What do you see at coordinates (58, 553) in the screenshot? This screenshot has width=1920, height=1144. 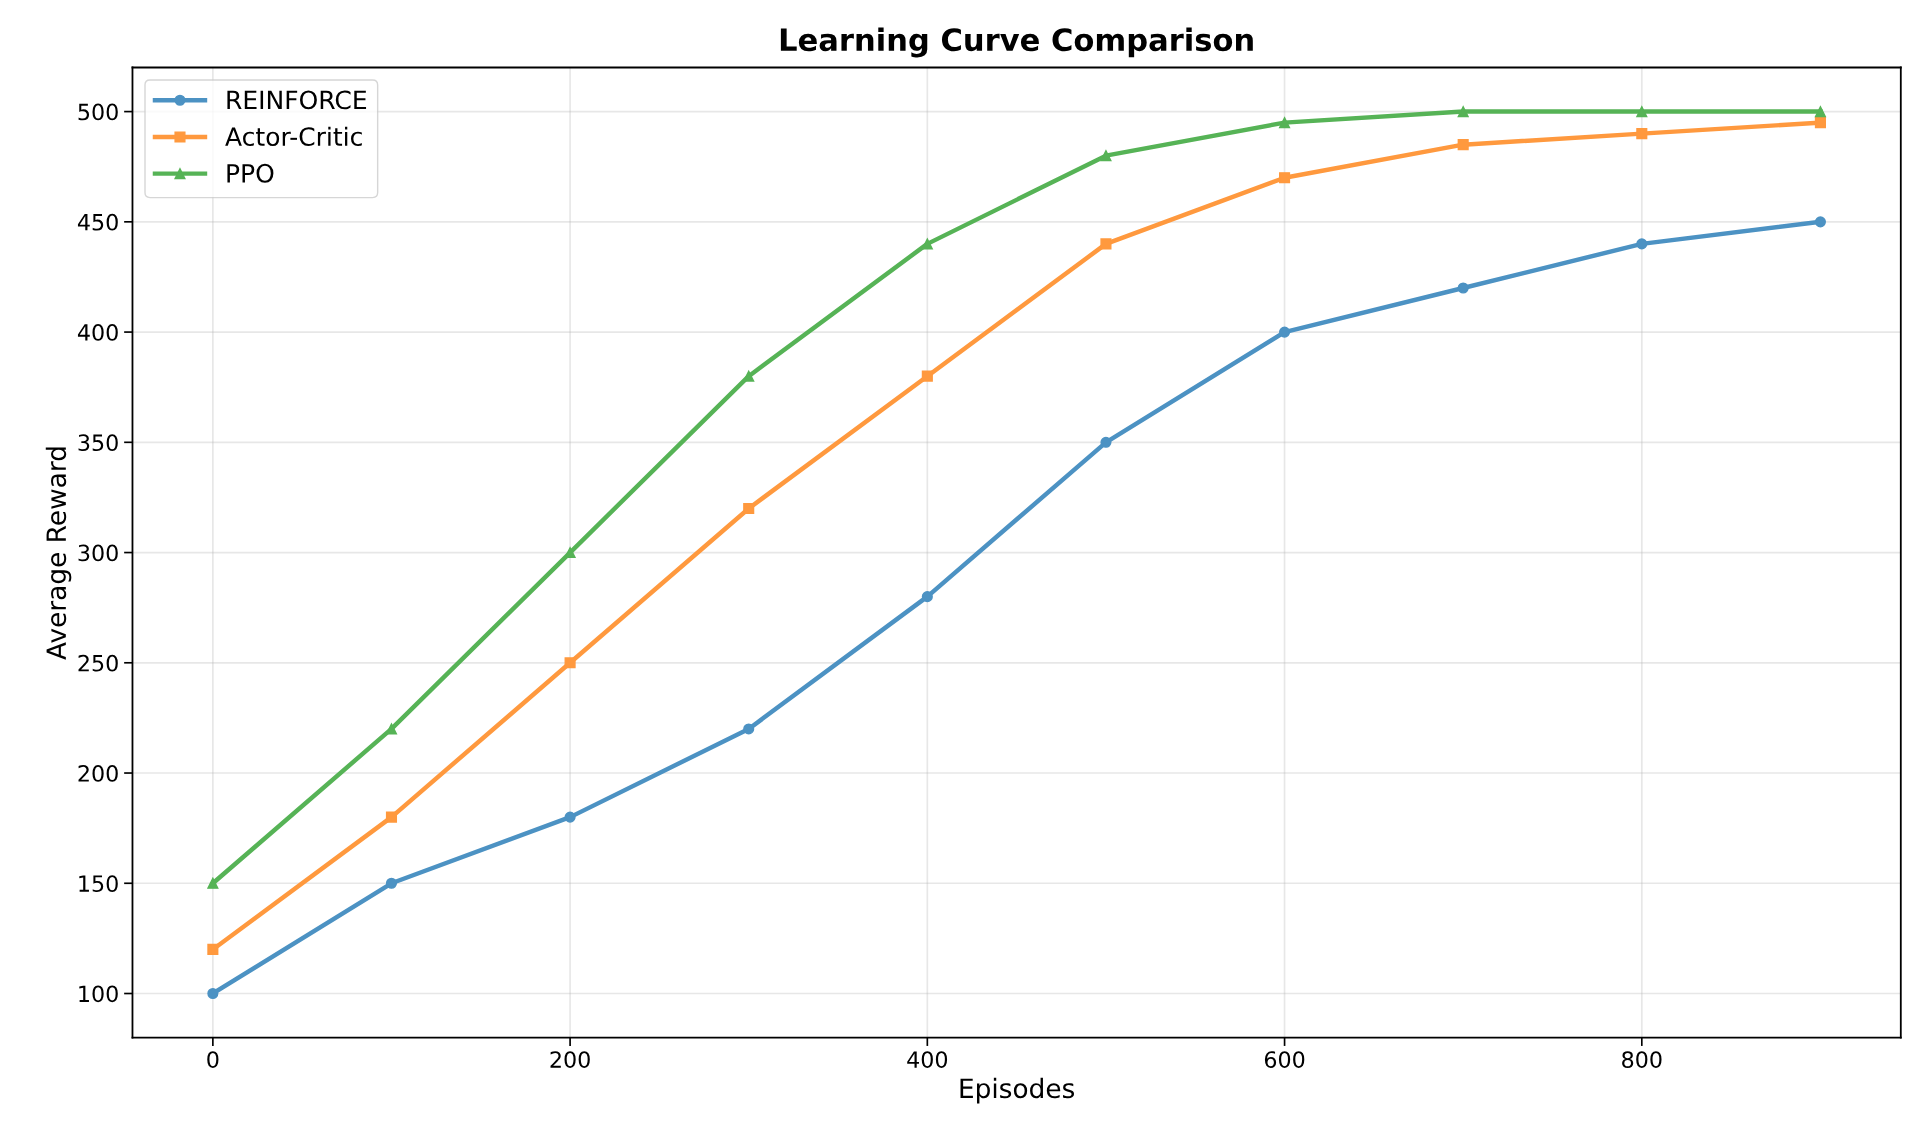 I see `y-axis-title: Average Reward` at bounding box center [58, 553].